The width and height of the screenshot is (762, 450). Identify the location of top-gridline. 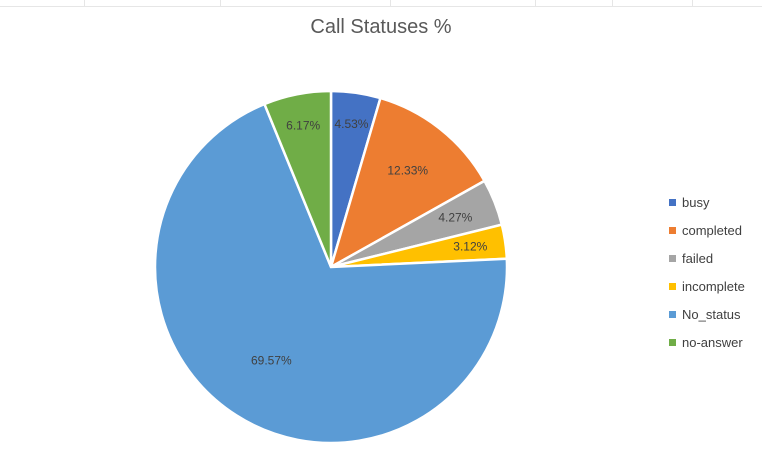
(381, 3).